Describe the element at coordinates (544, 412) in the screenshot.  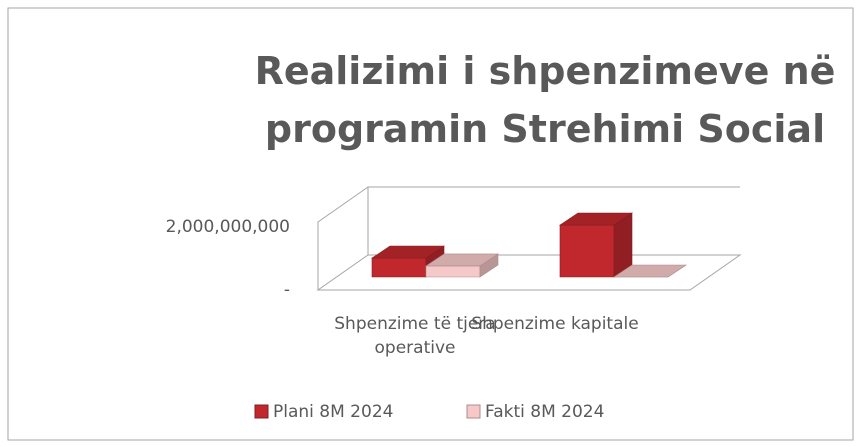
I see `legend-label: Fakti 8M 2024` at that location.